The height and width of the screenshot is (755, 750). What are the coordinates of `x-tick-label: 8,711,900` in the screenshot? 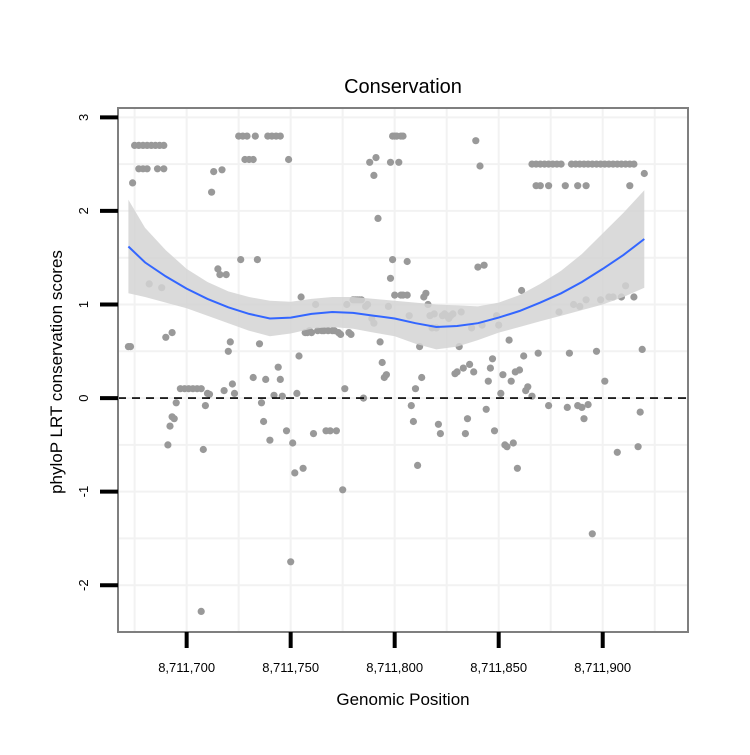 It's located at (602, 667).